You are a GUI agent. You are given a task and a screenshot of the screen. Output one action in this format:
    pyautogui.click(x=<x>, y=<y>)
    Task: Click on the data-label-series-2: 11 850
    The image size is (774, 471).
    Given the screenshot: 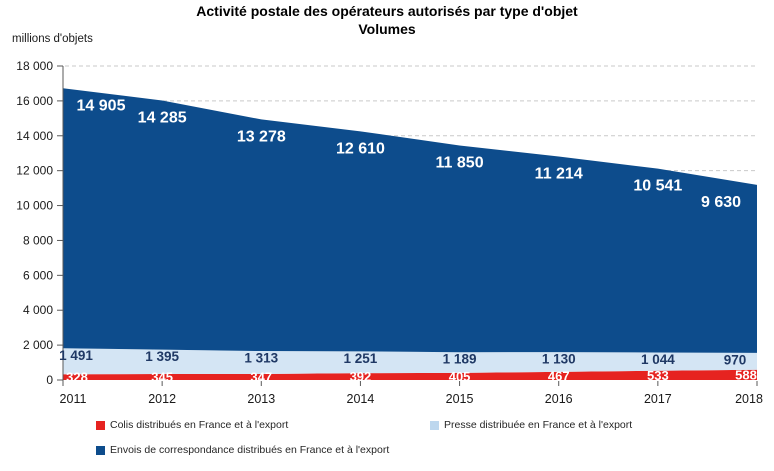 What is the action you would take?
    pyautogui.click(x=460, y=162)
    